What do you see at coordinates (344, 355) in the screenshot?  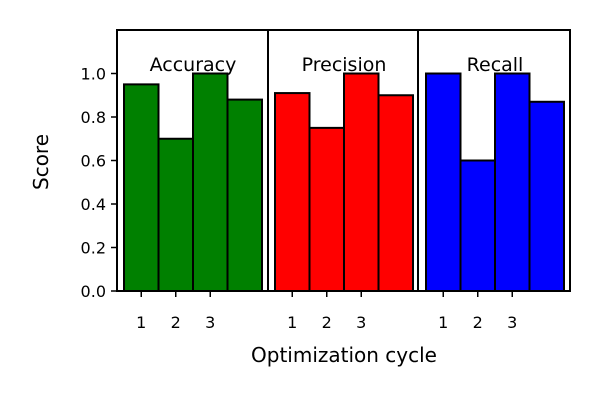 I see `x-axis-label: Optimization cycle` at bounding box center [344, 355].